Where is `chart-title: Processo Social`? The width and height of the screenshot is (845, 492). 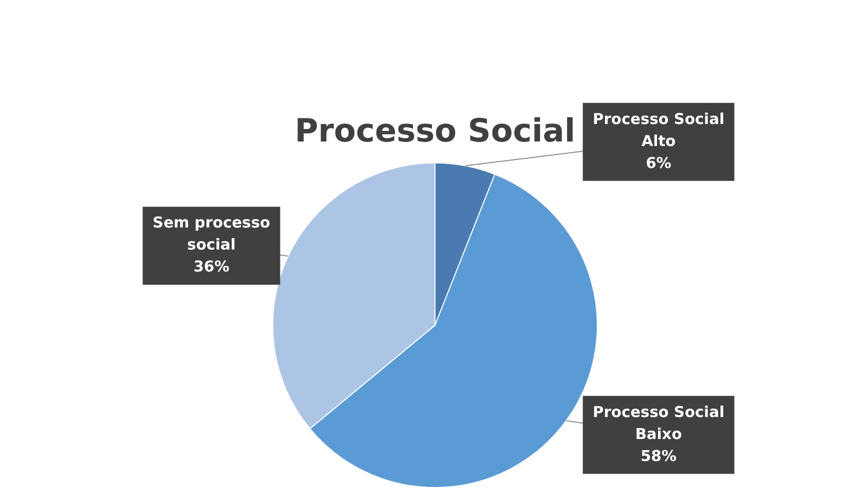
chart-title: Processo Social is located at coordinates (435, 131).